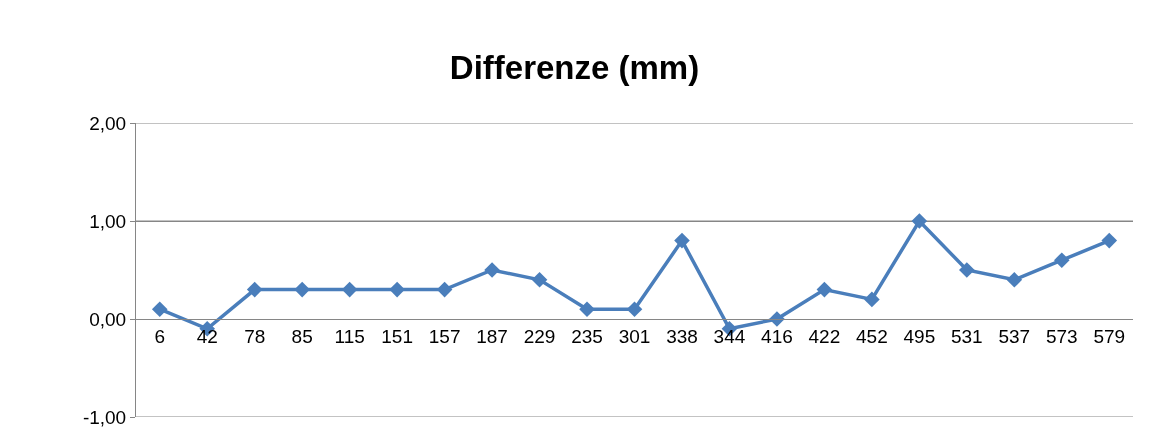 This screenshot has width=1149, height=441. Describe the element at coordinates (729, 336) in the screenshot. I see `x-tick-label: 344` at that location.